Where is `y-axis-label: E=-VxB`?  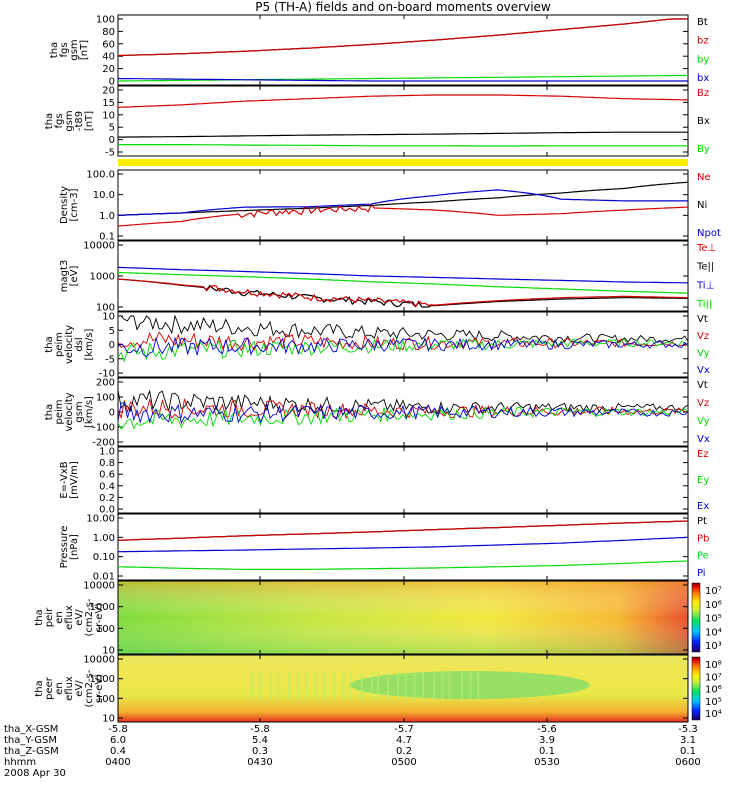
y-axis-label: E=-VxB is located at coordinates (64, 479).